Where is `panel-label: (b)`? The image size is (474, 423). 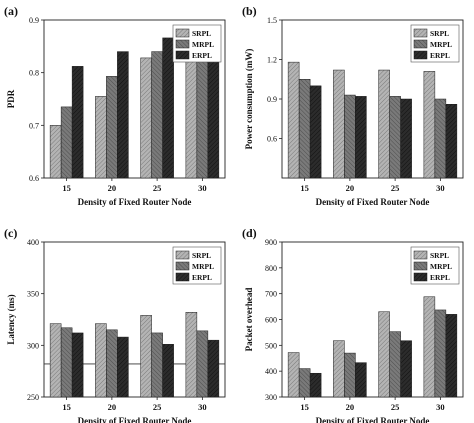
panel-label: (b) is located at coordinates (249, 11).